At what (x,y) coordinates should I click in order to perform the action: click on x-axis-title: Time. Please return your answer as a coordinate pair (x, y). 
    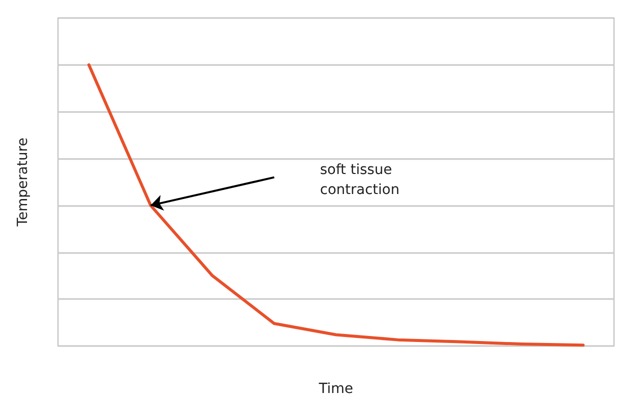
    Looking at the image, I should click on (336, 389).